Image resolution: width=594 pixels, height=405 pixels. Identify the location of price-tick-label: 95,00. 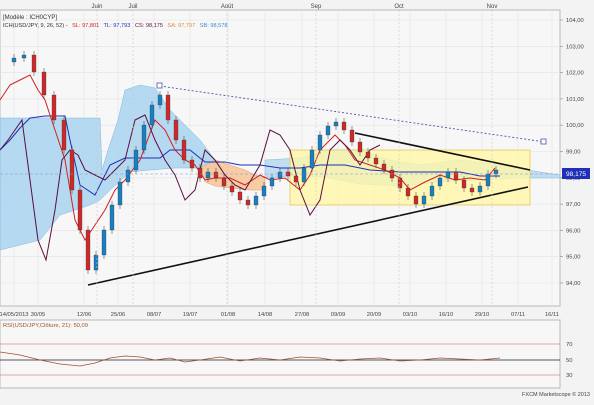
(573, 258).